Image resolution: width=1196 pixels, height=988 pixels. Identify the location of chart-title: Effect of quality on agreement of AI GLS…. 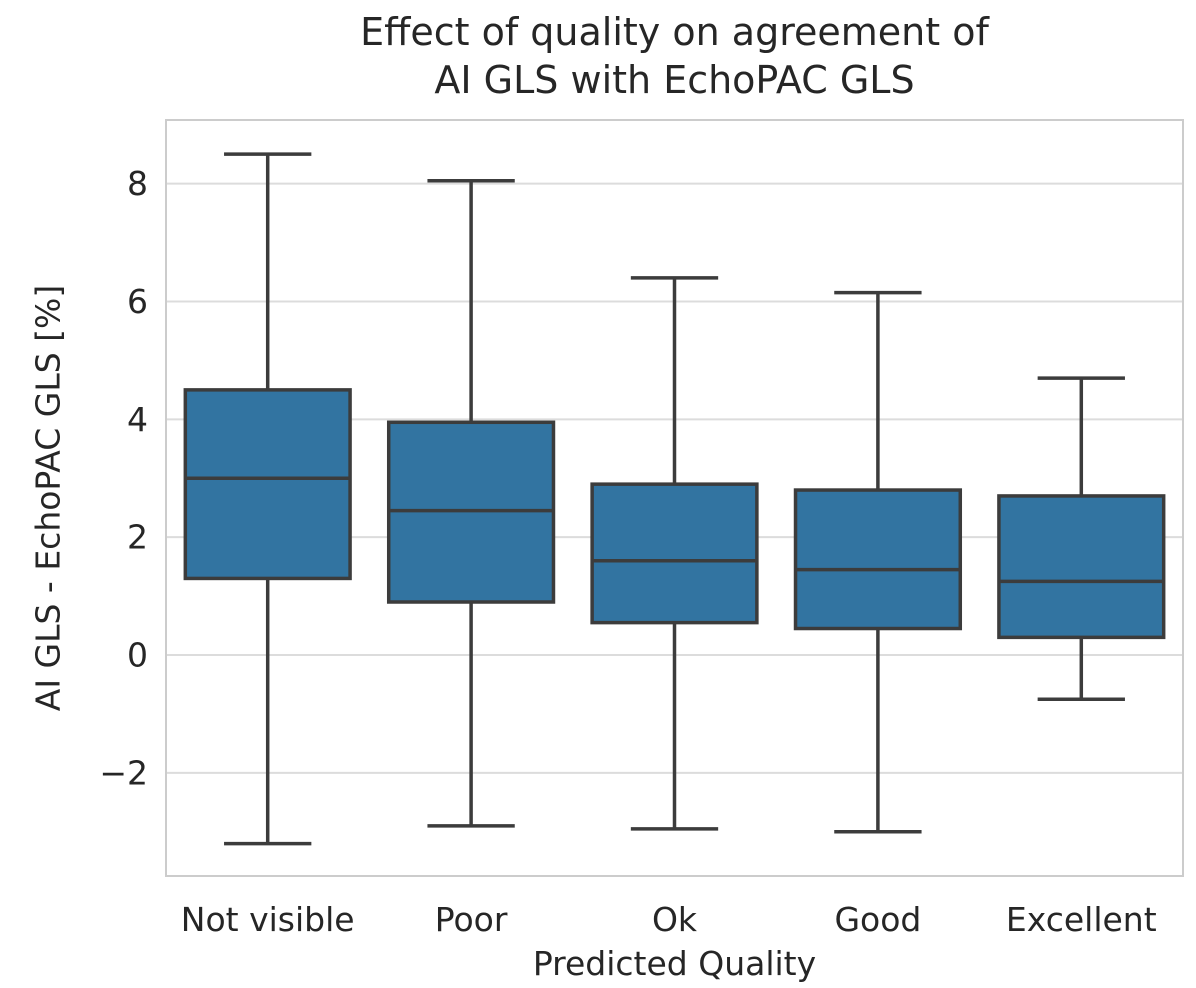
(674, 56).